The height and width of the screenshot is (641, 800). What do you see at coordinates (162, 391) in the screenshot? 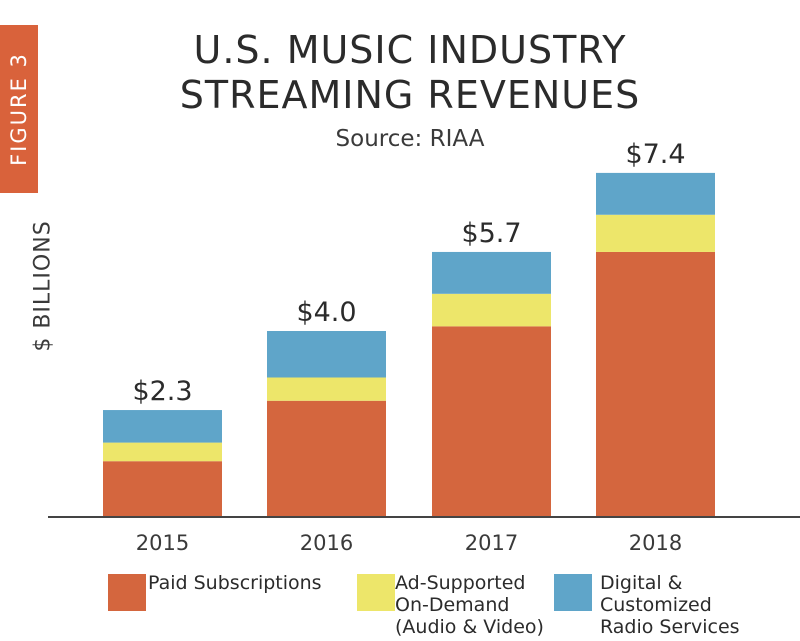
I see `total-label-2015: $2.3` at bounding box center [162, 391].